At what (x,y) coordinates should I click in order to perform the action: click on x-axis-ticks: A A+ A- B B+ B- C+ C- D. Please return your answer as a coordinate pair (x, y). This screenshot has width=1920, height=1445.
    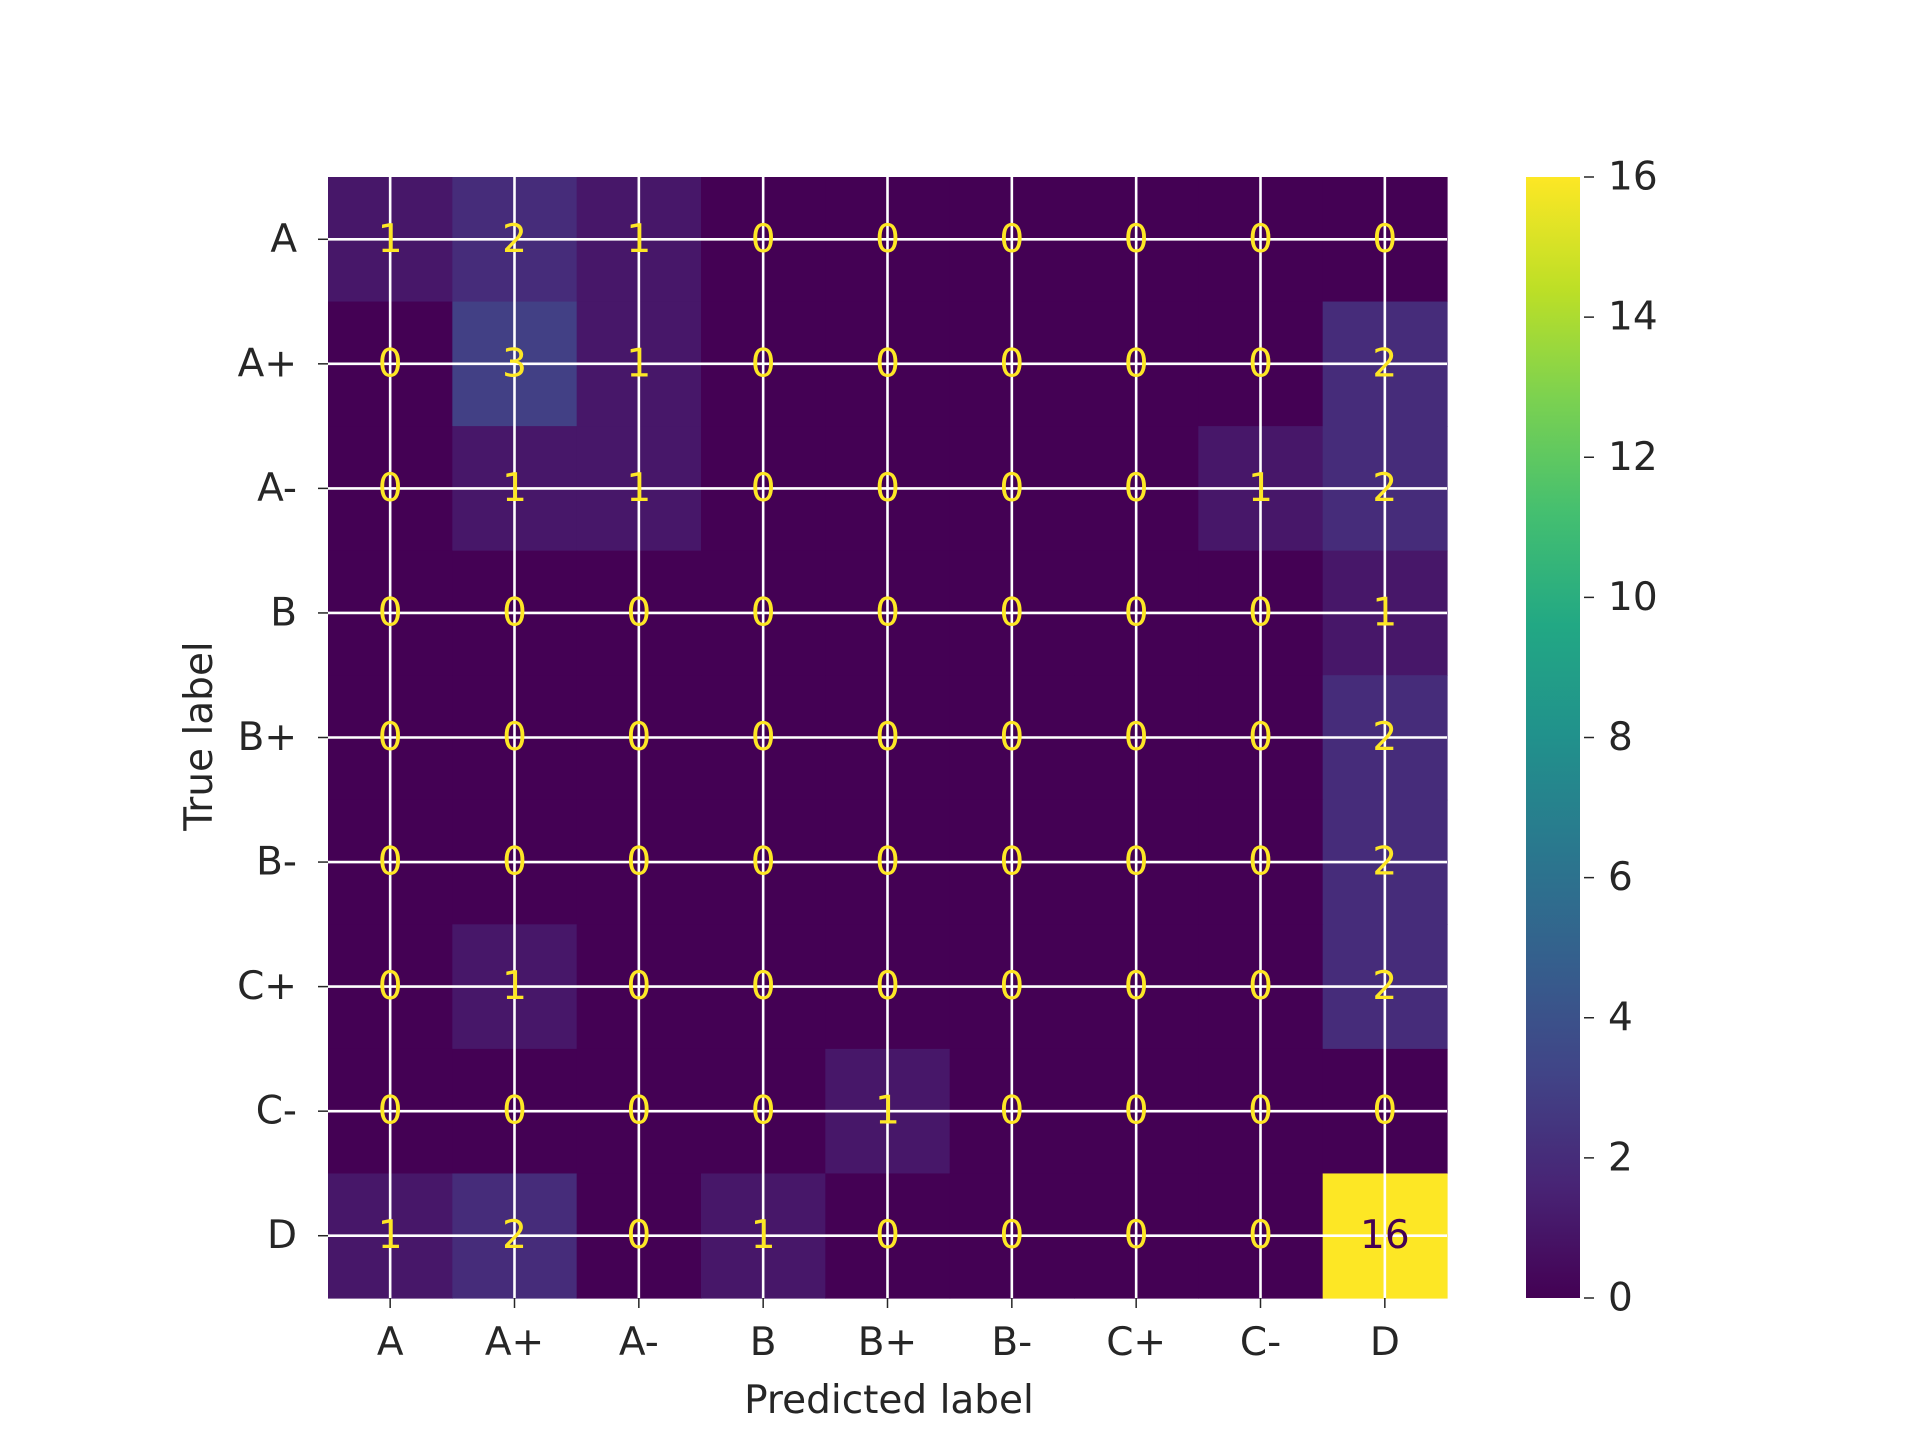
    Looking at the image, I should click on (888, 1331).